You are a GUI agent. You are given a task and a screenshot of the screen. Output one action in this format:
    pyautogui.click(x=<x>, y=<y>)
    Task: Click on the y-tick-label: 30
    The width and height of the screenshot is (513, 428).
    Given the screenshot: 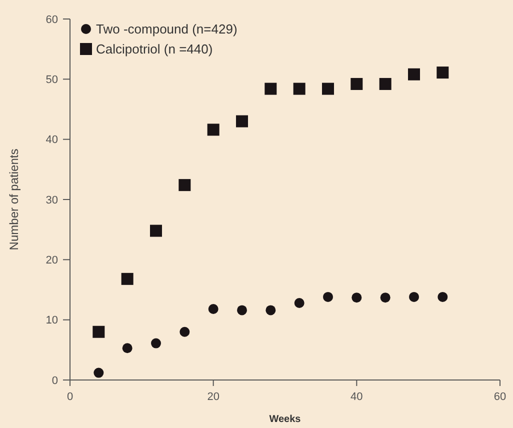 What is the action you would take?
    pyautogui.click(x=52, y=200)
    